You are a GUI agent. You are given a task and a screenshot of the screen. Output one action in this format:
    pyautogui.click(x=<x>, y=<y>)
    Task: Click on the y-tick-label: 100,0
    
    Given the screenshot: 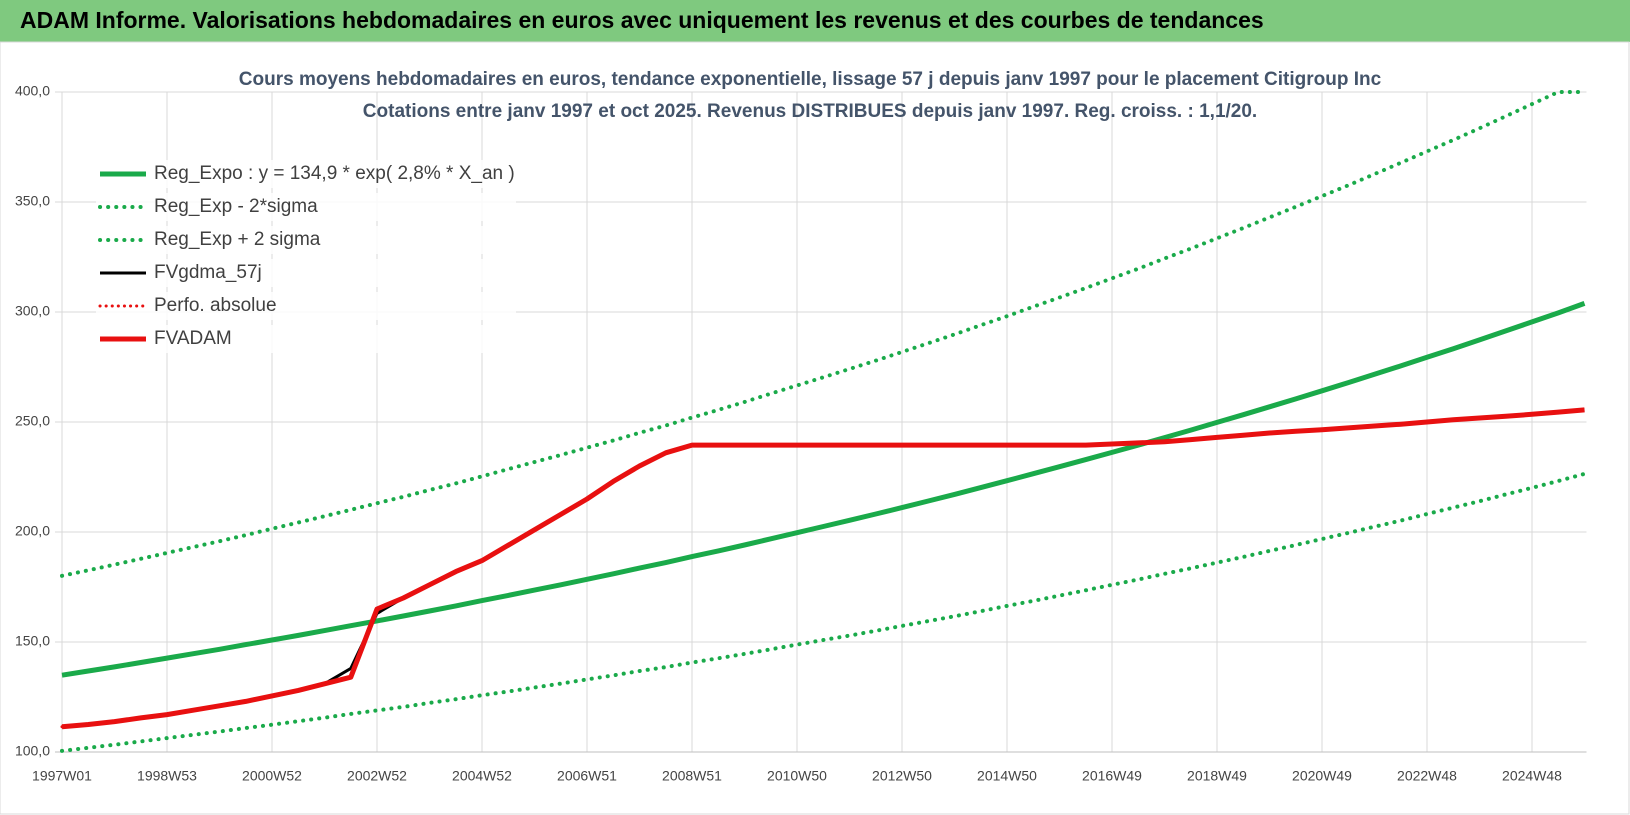 What is the action you would take?
    pyautogui.click(x=32, y=751)
    